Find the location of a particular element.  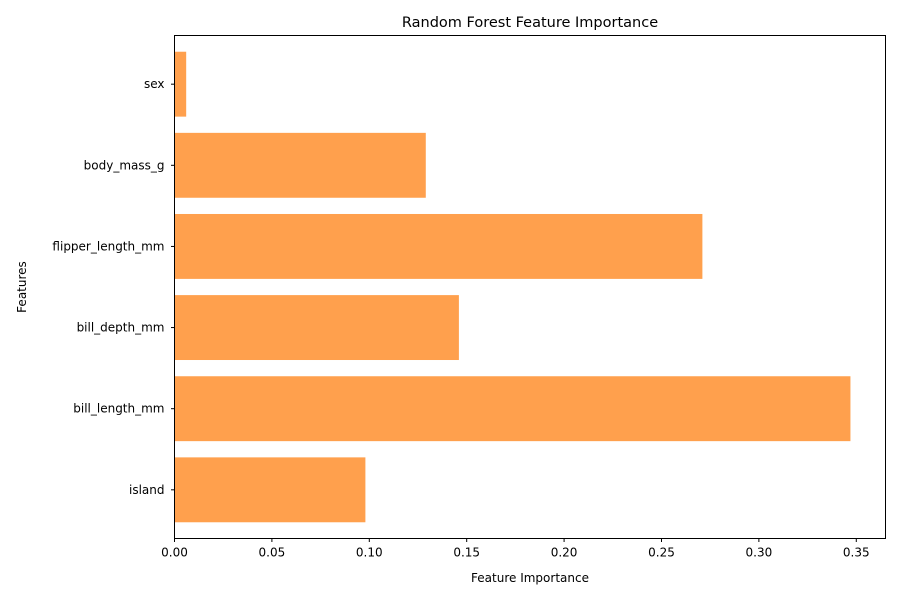

x-axis: 0.00 0.05 0.10 0.15 0.20 0.25 0.30 0.35 is located at coordinates (515, 549).